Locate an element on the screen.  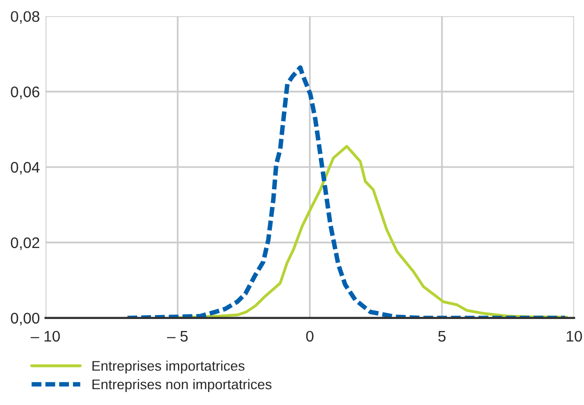
y-tick-label: 0,08 is located at coordinates (25, 17).